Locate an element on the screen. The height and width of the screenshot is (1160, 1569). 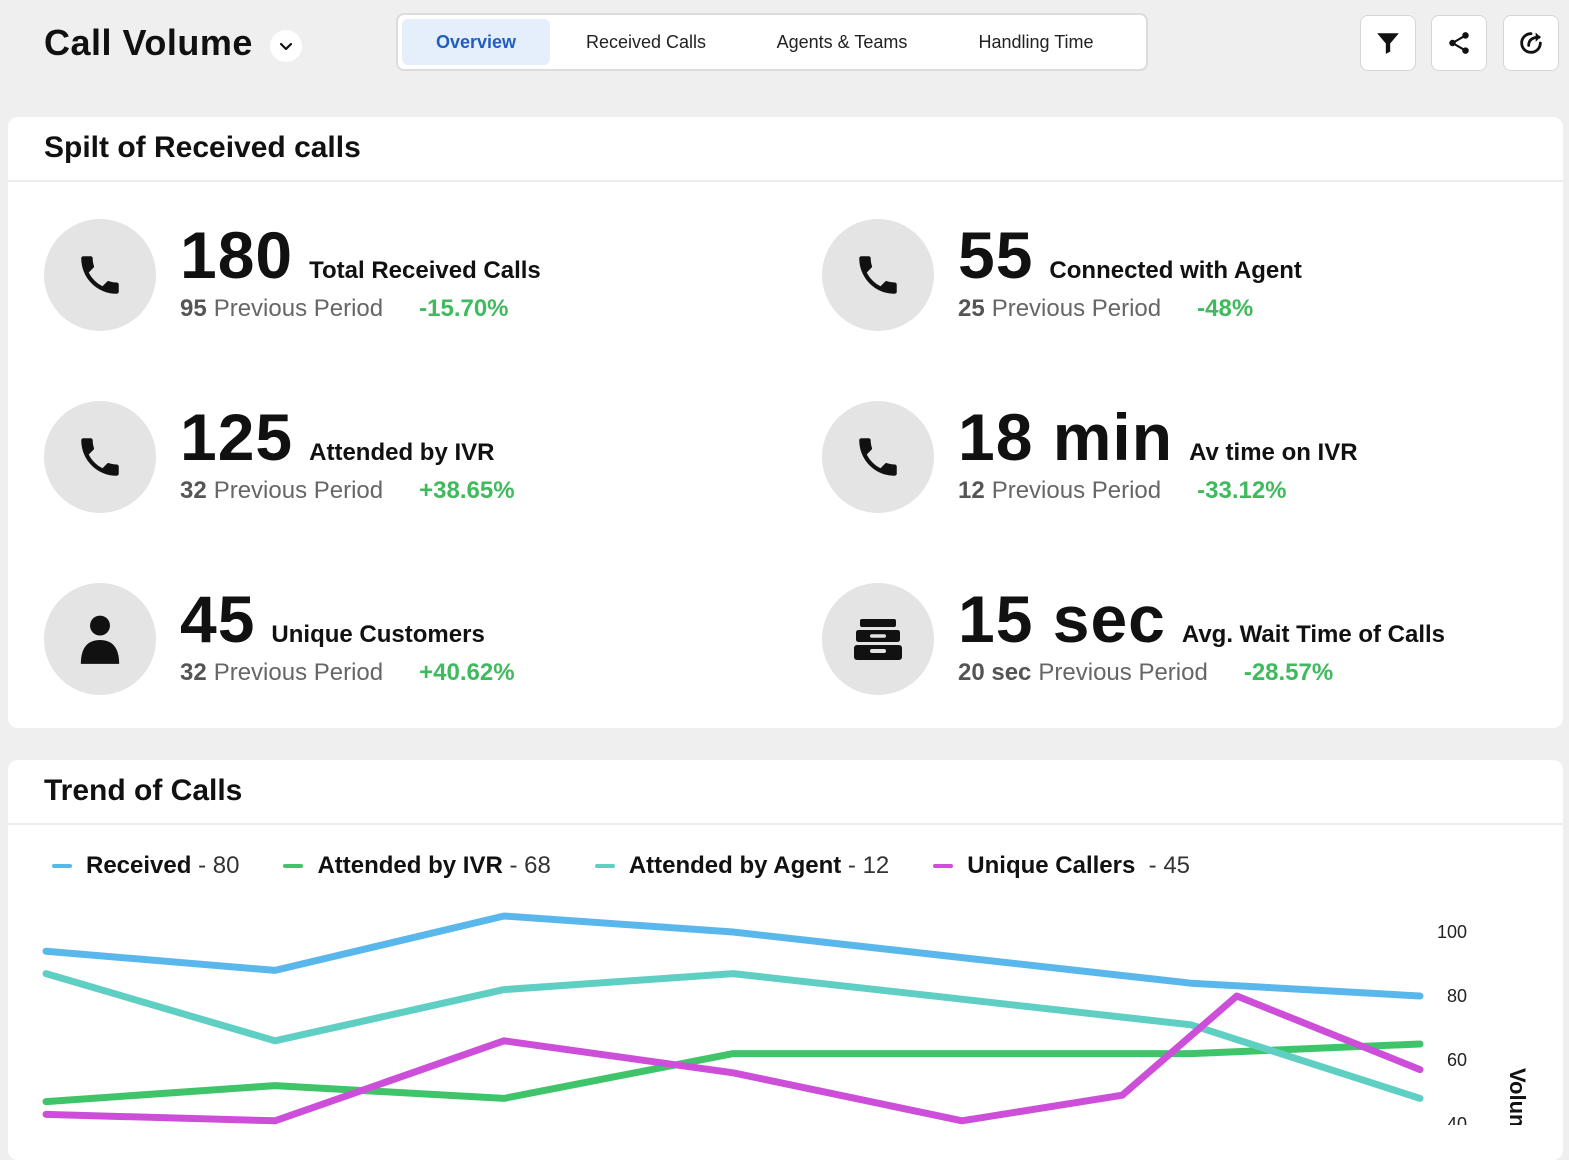
stat-label: Connected with Agent is located at coordinates (1175, 270).